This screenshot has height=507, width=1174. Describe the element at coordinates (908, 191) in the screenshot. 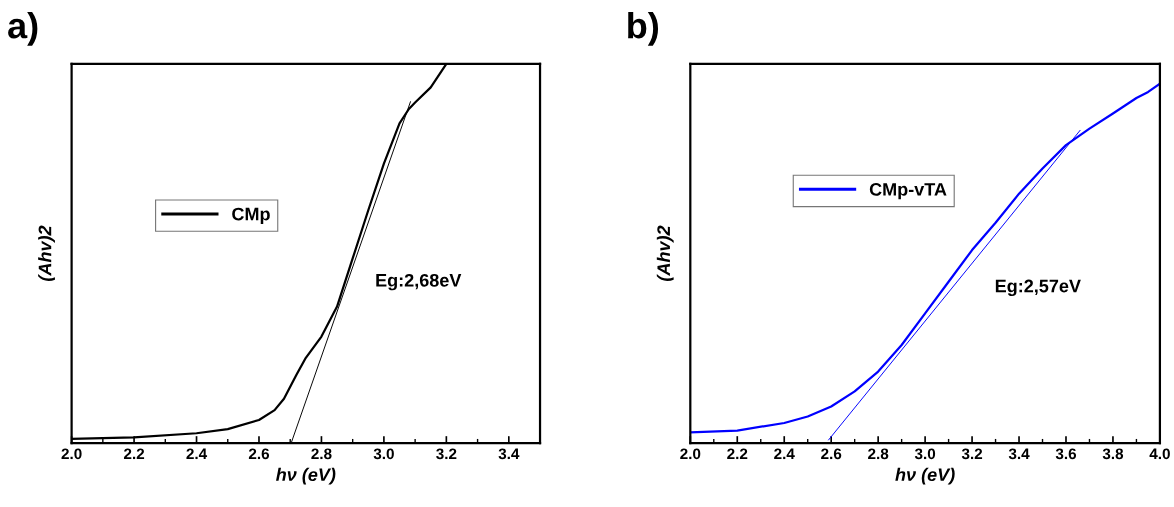

I see `legend-label: CMp-vTA` at that location.